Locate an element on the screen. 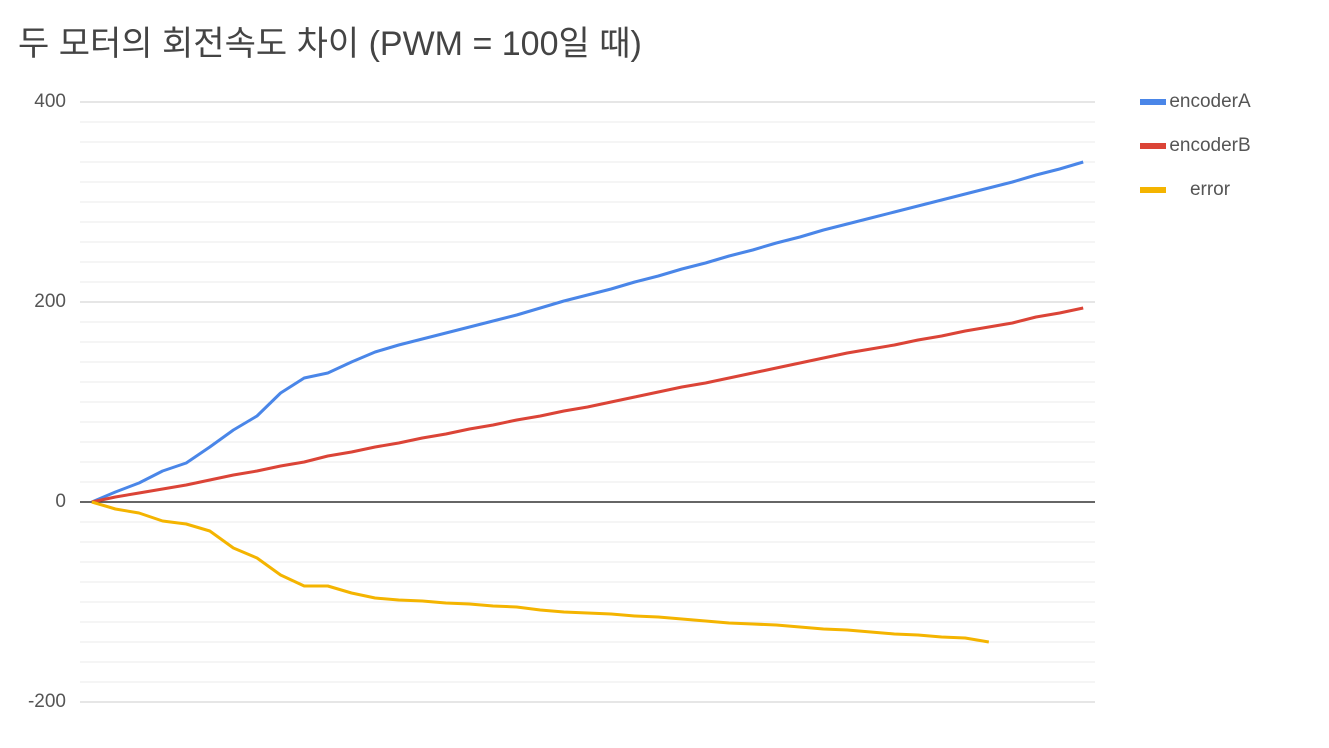 The image size is (1329, 748). legend-label: error is located at coordinates (1210, 189).